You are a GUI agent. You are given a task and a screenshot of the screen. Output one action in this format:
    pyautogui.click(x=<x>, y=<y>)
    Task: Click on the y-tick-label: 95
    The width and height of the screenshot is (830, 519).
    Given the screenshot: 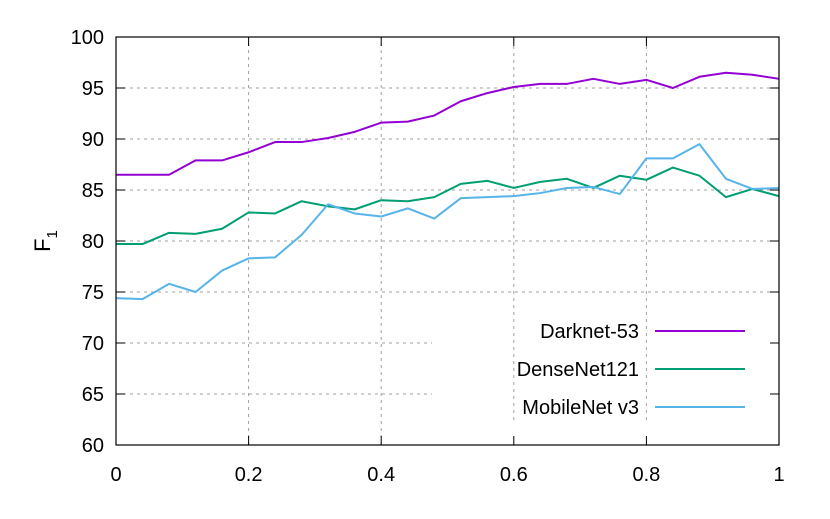 What is the action you would take?
    pyautogui.click(x=93, y=89)
    